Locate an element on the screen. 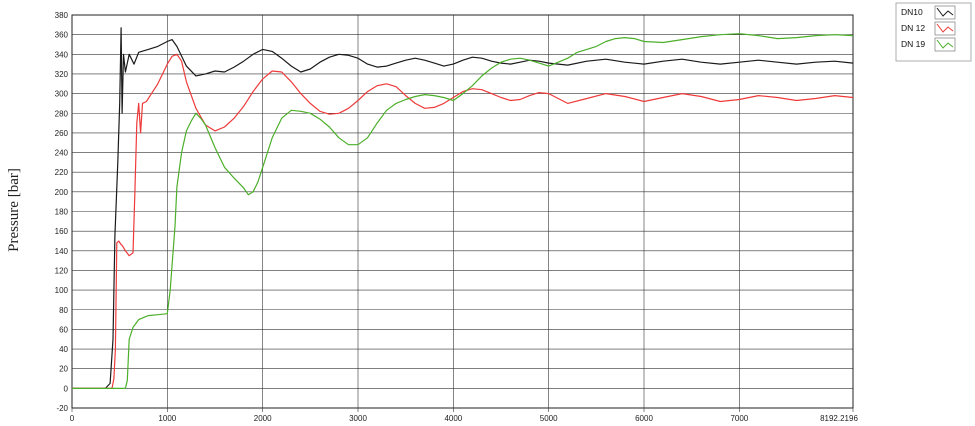 The image size is (975, 426). legend-line-dn10 is located at coordinates (945, 12).